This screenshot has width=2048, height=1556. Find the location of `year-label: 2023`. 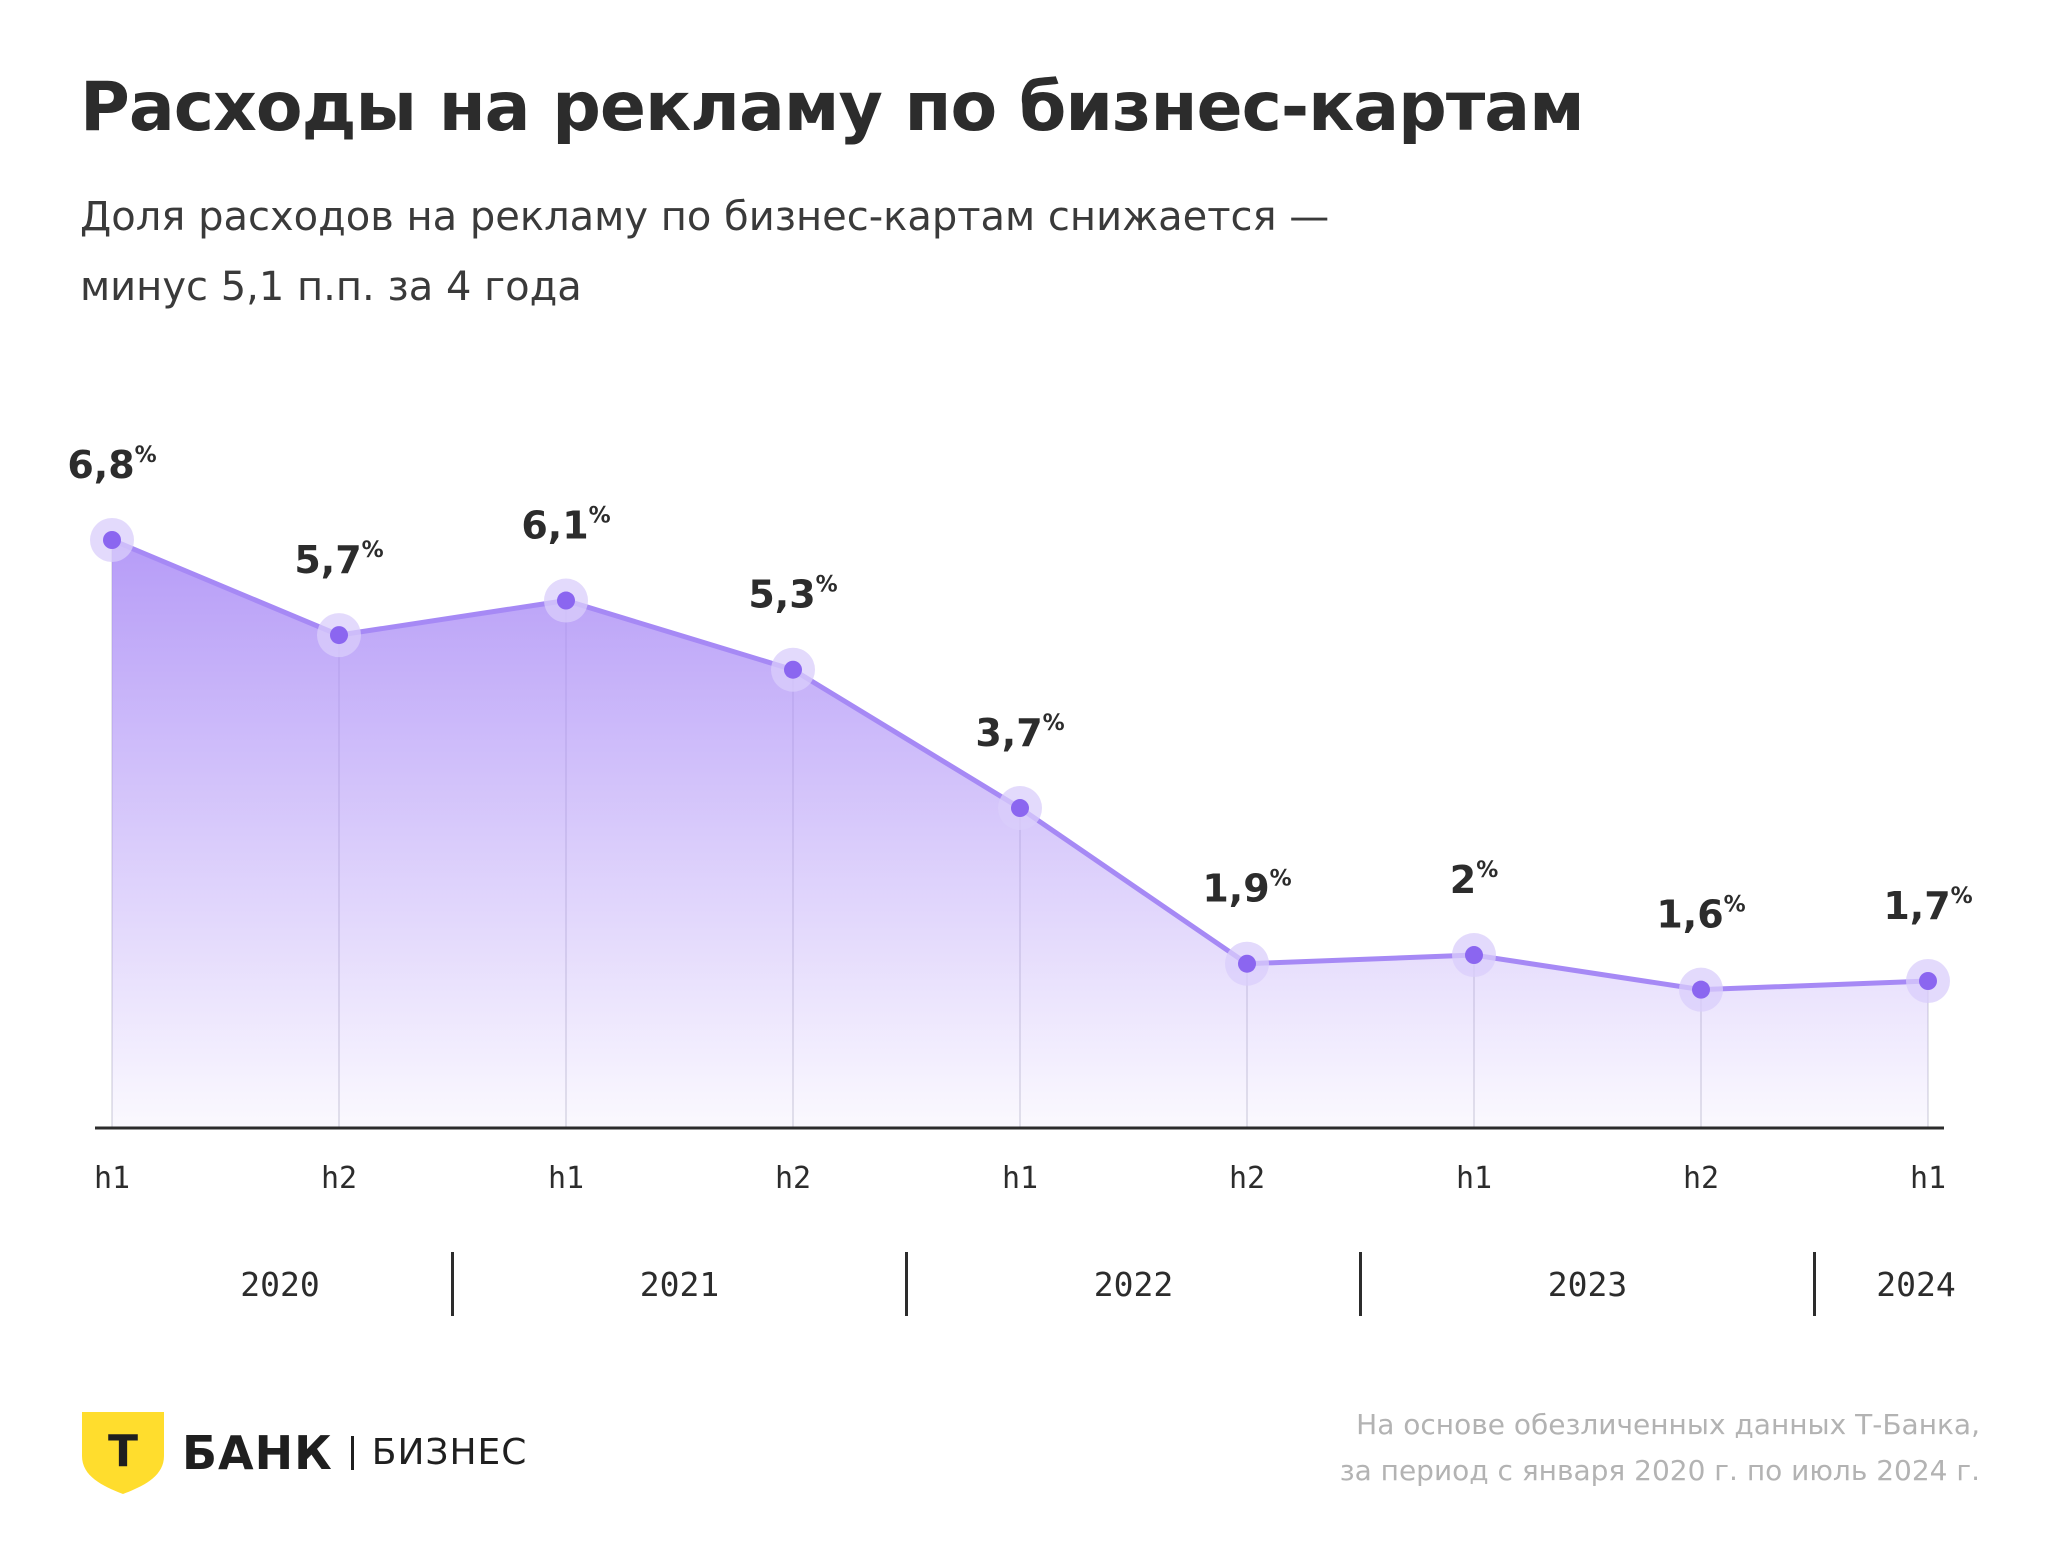

year-label: 2023 is located at coordinates (1587, 1284).